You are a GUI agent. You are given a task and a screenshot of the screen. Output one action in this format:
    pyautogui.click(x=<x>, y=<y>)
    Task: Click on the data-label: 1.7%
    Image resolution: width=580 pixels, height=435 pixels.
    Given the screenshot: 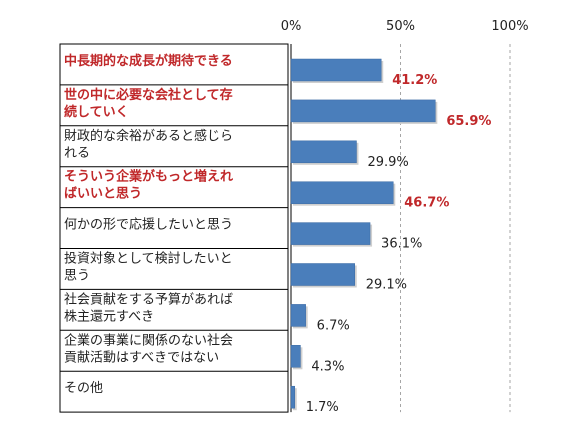 What is the action you would take?
    pyautogui.click(x=322, y=407)
    